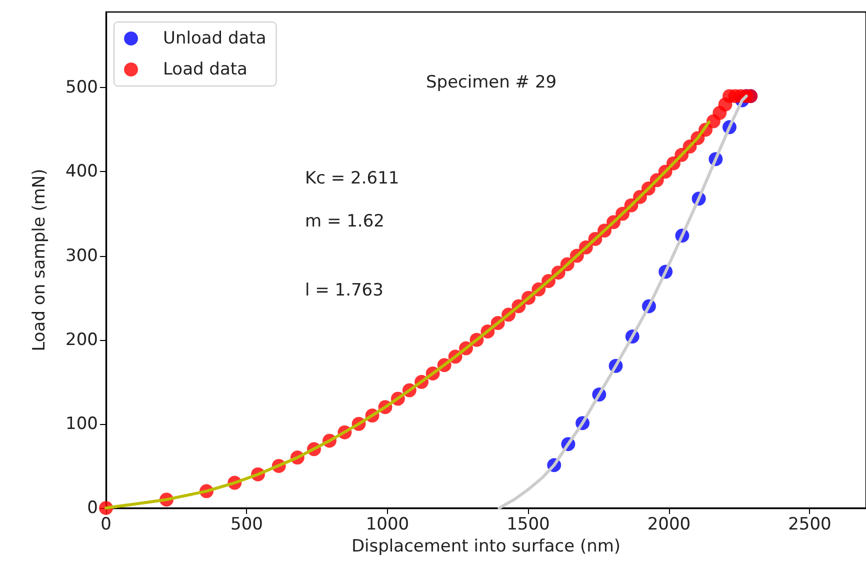 The width and height of the screenshot is (866, 578). I want to click on x-tick-label: 1500, so click(528, 524).